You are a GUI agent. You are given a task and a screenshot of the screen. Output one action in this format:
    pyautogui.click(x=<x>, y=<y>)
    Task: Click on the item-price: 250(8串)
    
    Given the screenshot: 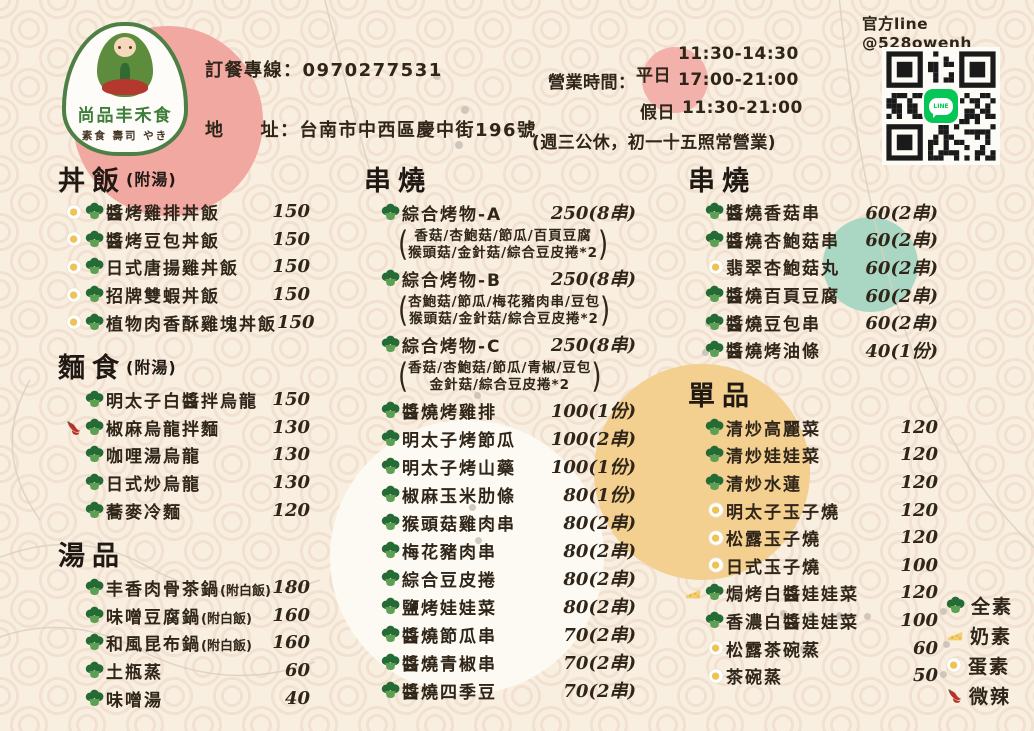 What is the action you would take?
    pyautogui.click(x=593, y=345)
    